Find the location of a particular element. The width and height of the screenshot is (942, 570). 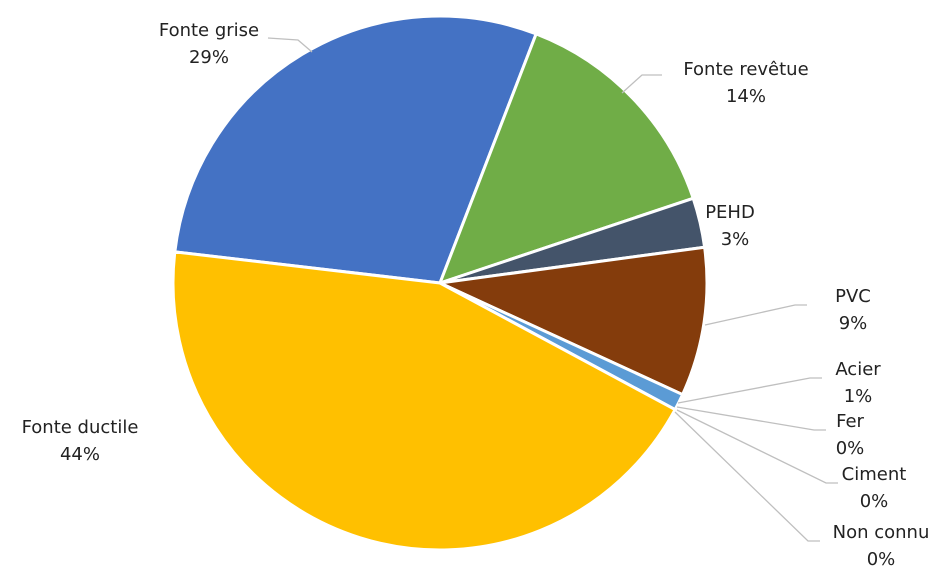

slice-value-label: 44% is located at coordinates (80, 454).